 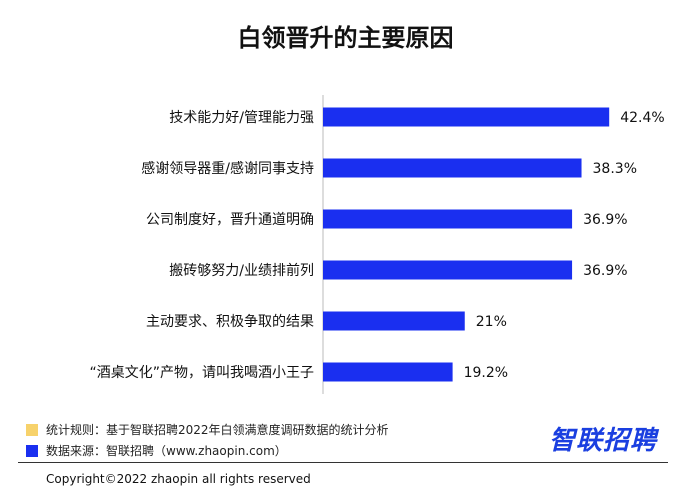 What do you see at coordinates (230, 322) in the screenshot?
I see `category-label: 主动要求、积极争取的结果` at bounding box center [230, 322].